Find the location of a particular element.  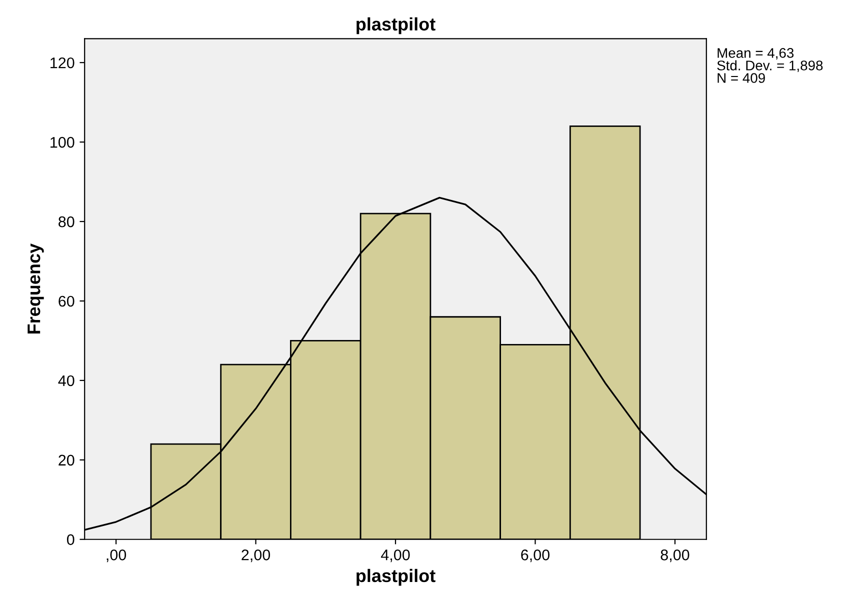

text: N = 409 is located at coordinates (741, 78).